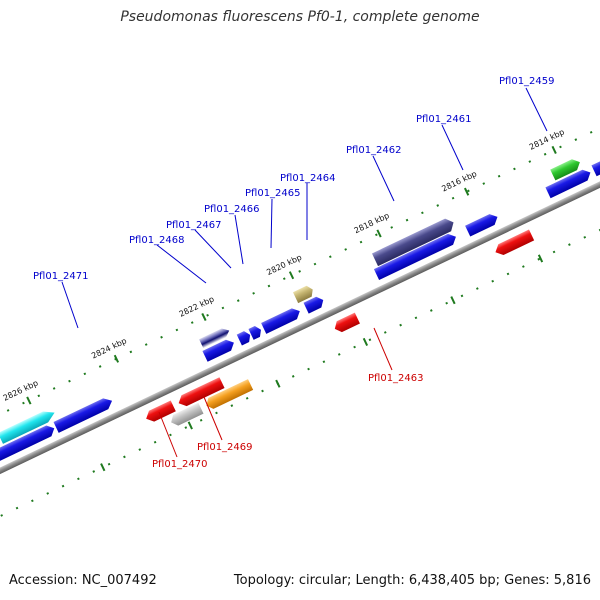 Image resolution: width=600 pixels, height=600 pixels. I want to click on lower-feature-row, so click(211, 403).